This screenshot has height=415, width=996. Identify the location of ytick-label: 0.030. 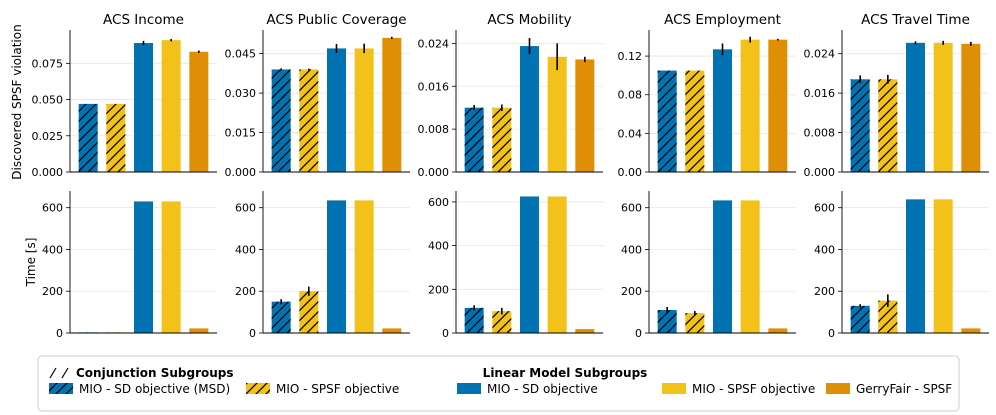
(241, 93).